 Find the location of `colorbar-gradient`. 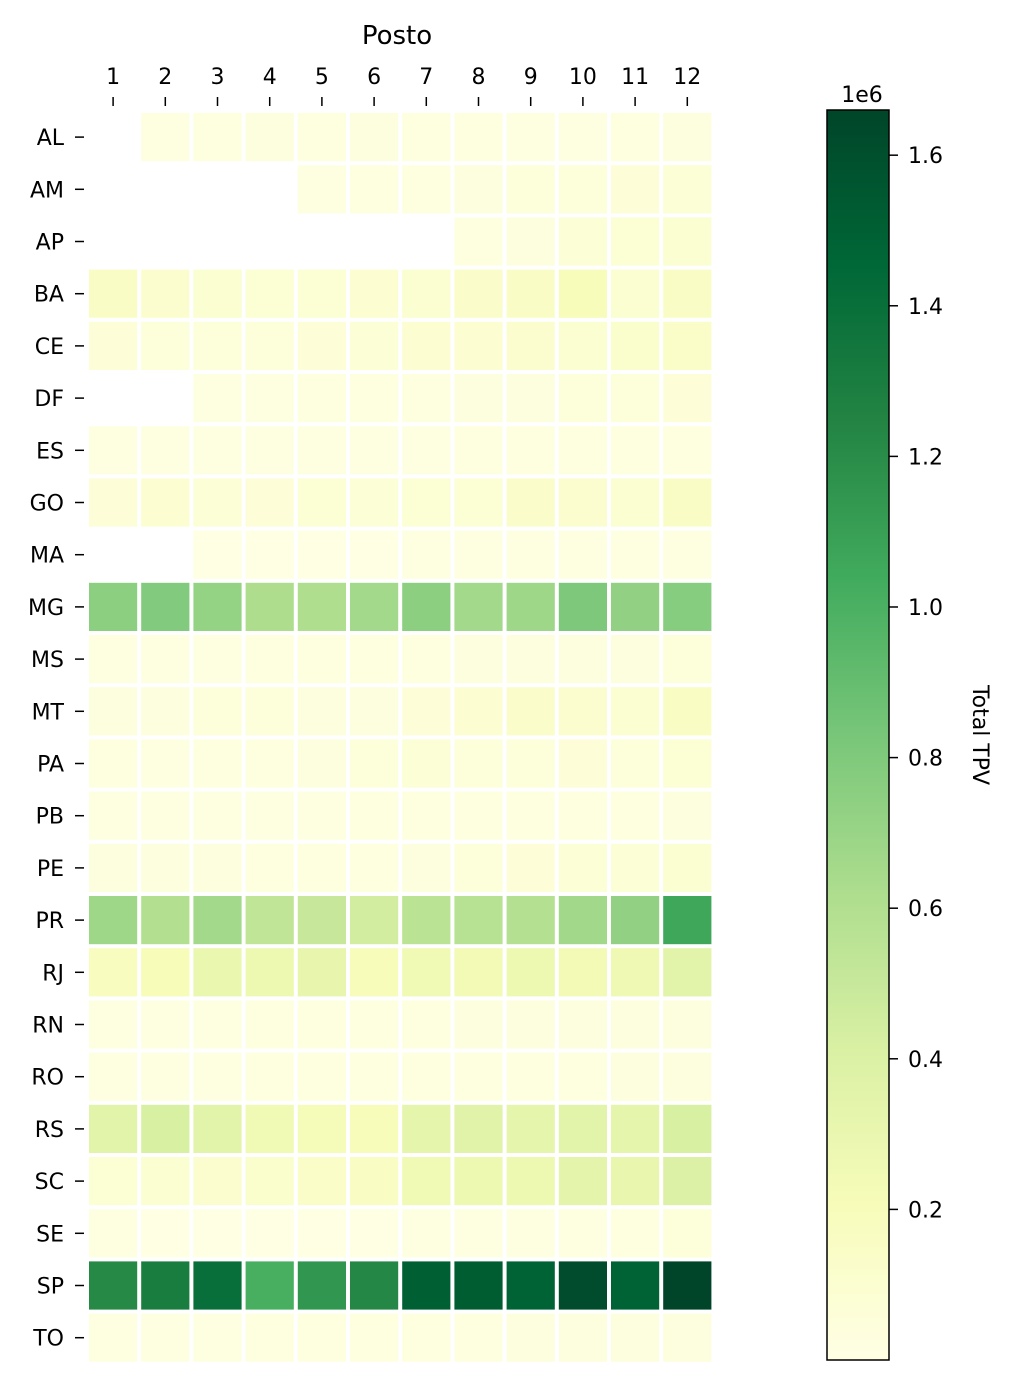

colorbar-gradient is located at coordinates (858, 735).